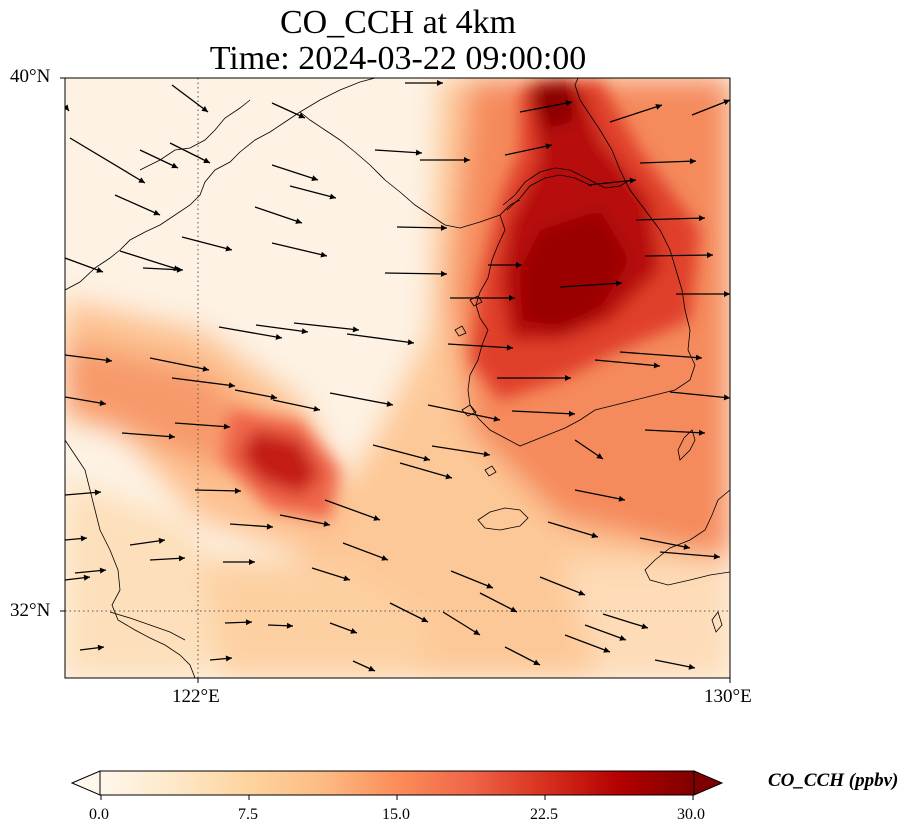 Image resolution: width=921 pixels, height=836 pixels. What do you see at coordinates (728, 696) in the screenshot?
I see `lon-label-130e: 130°E` at bounding box center [728, 696].